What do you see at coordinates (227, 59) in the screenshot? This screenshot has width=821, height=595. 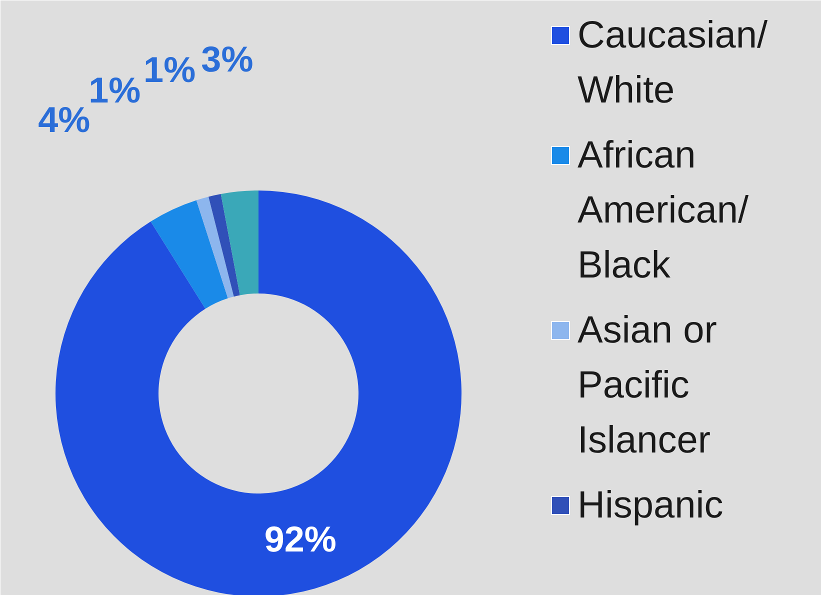 I see `data-label: 3%` at bounding box center [227, 59].